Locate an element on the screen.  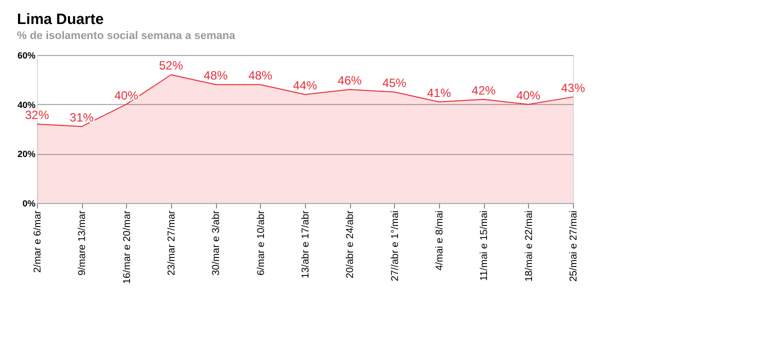
x-tick-label: 16/mar e 20/mar is located at coordinates (127, 247).